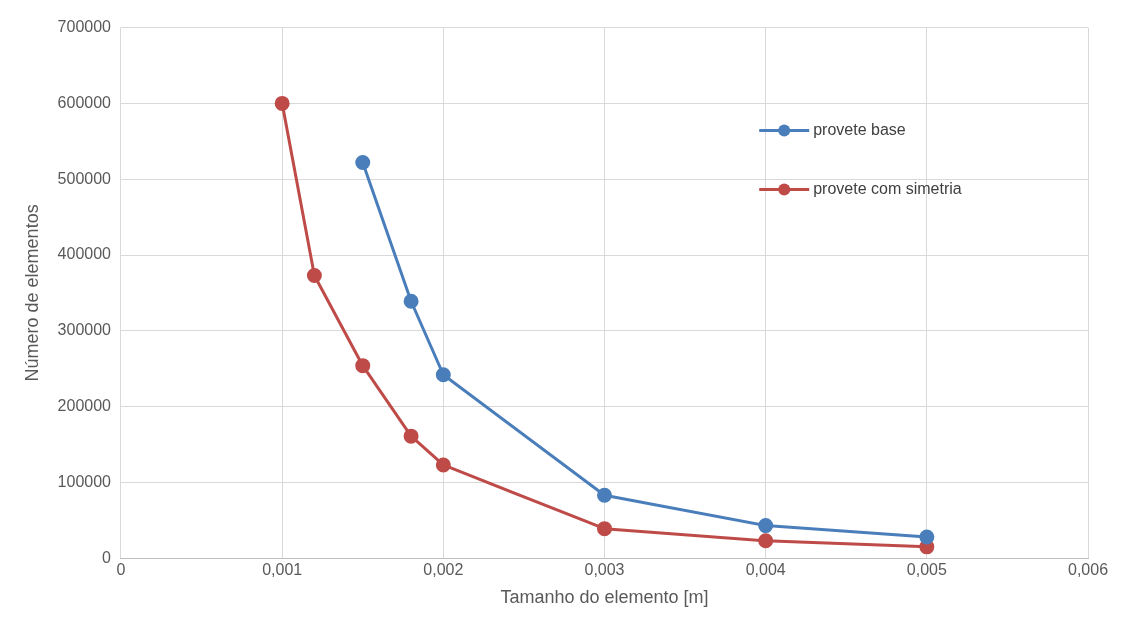 The image size is (1131, 637). I want to click on x-tick-label: 0,001, so click(282, 570).